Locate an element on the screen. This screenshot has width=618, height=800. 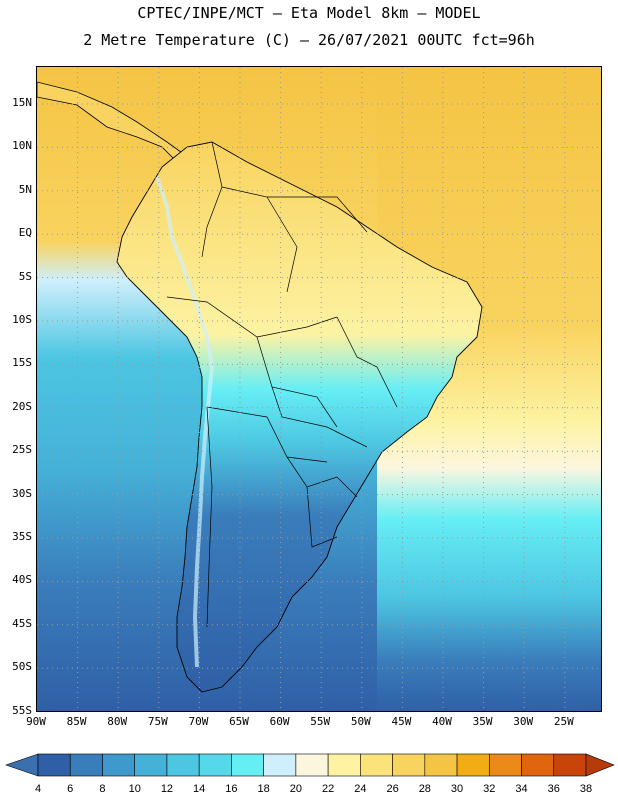
colorbar-tick-label: 18 is located at coordinates (263, 789).